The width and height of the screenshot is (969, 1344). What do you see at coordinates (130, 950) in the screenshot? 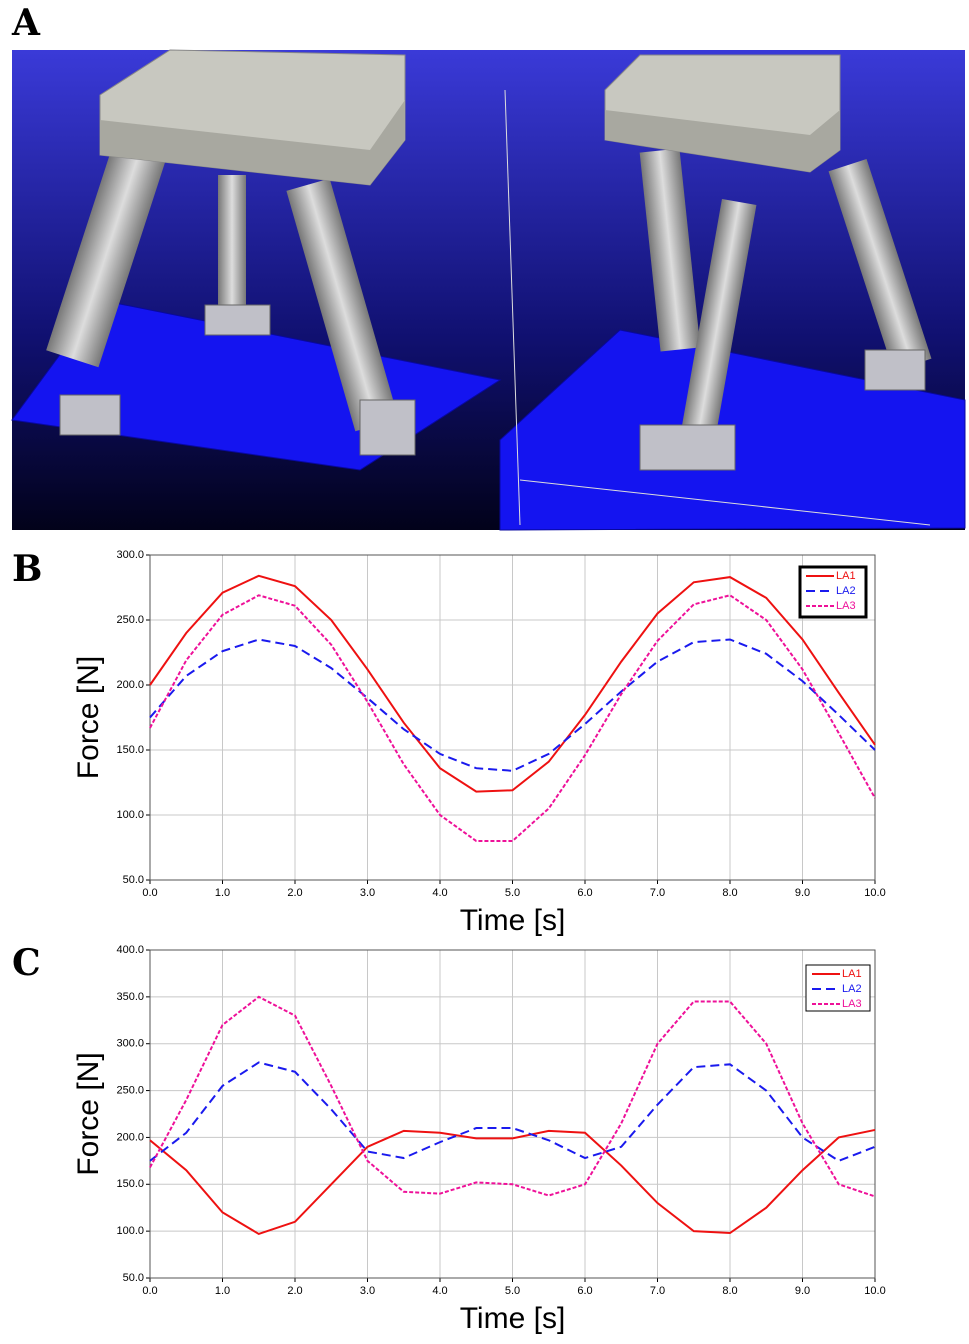
I see `y-tick-label: 400.0` at bounding box center [130, 950].